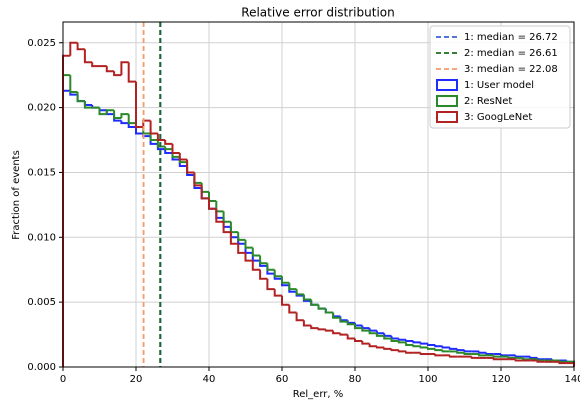 Image resolution: width=580 pixels, height=404 pixels. Describe the element at coordinates (41, 43) in the screenshot. I see `y-tick-label: 0.025` at that location.